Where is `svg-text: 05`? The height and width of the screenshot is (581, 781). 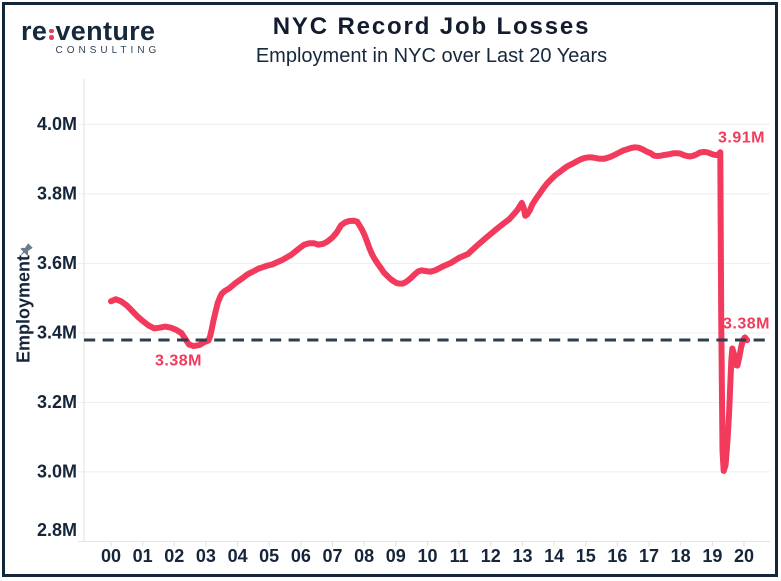 svg-text: 05 is located at coordinates (269, 556).